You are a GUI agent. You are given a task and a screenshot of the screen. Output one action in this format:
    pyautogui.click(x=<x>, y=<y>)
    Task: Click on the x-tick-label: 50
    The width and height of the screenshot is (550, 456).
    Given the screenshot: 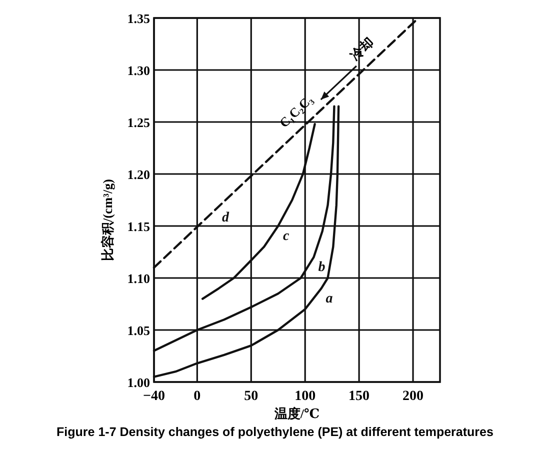 What is the action you would take?
    pyautogui.click(x=251, y=396)
    